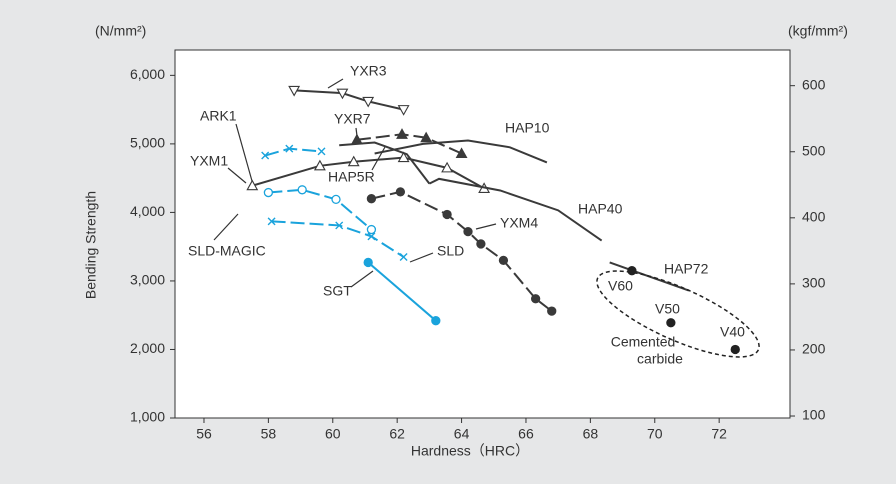 The image size is (896, 484). What do you see at coordinates (814, 415) in the screenshot?
I see `y2-tick-label: 100` at bounding box center [814, 415].